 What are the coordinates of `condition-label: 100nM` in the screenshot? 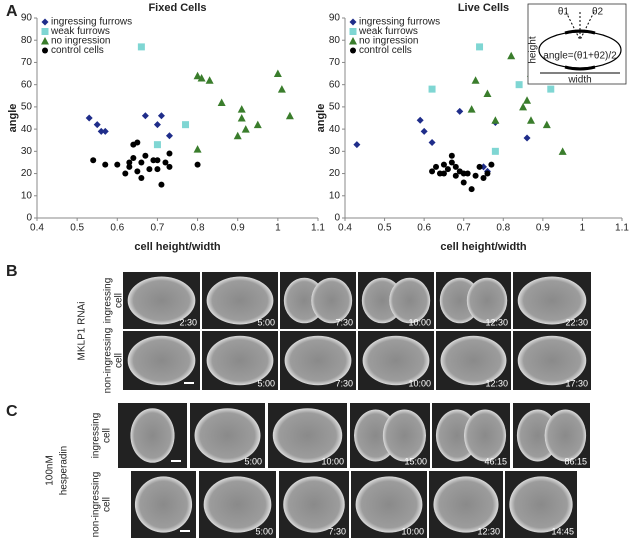 It's located at (50, 470).